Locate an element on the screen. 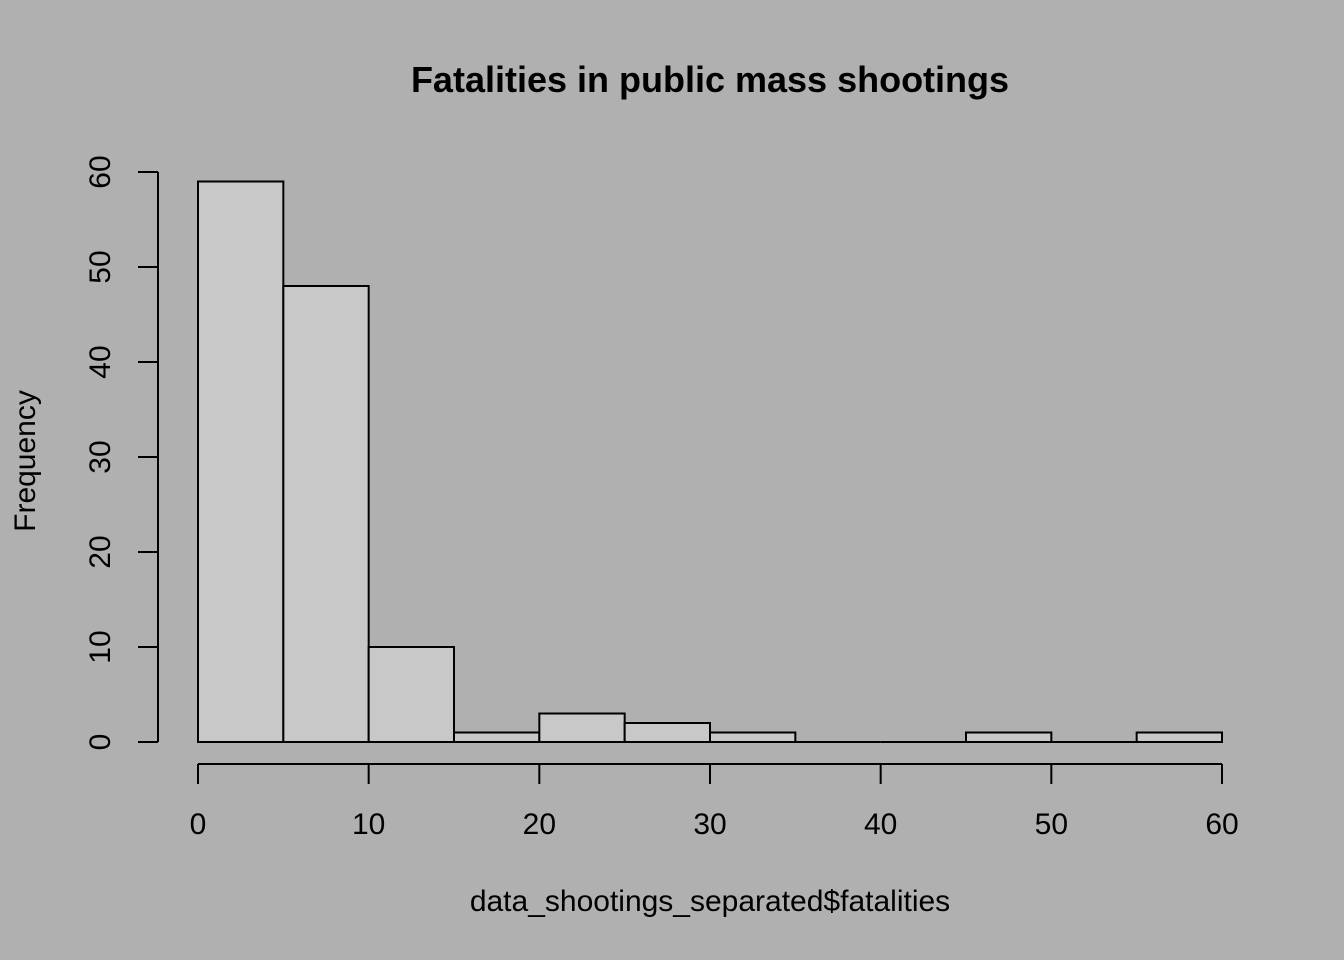 This screenshot has height=960, width=1344. chart-title: Fatalities in public mass shootings is located at coordinates (710, 79).